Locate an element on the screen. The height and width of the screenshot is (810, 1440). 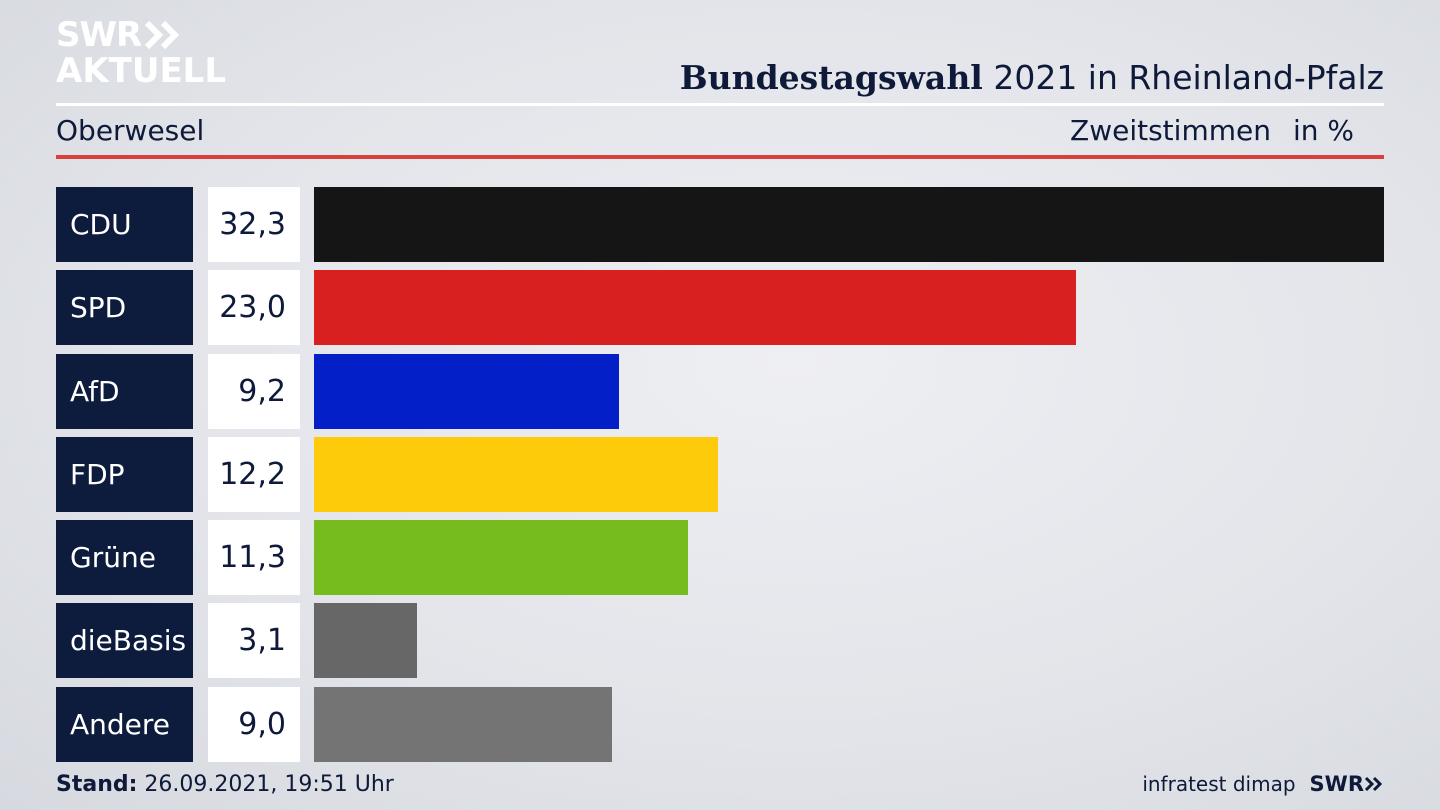
title-bold: Bundestagswahl is located at coordinates (831, 77).